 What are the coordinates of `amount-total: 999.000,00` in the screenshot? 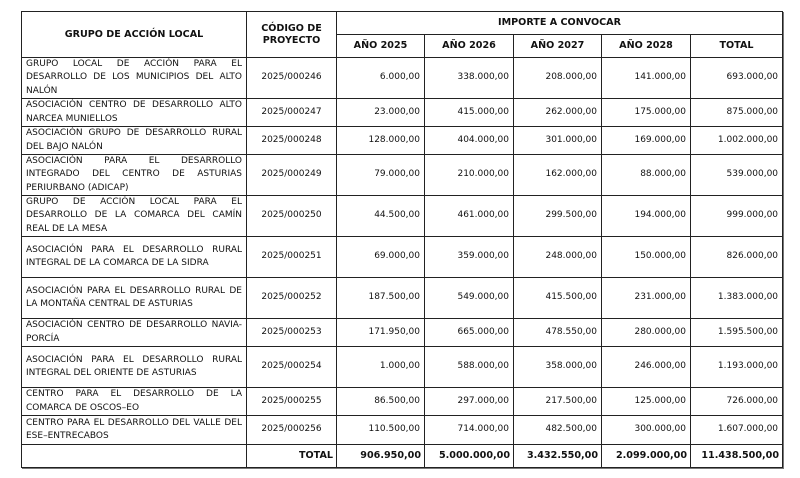 It's located at (736, 216).